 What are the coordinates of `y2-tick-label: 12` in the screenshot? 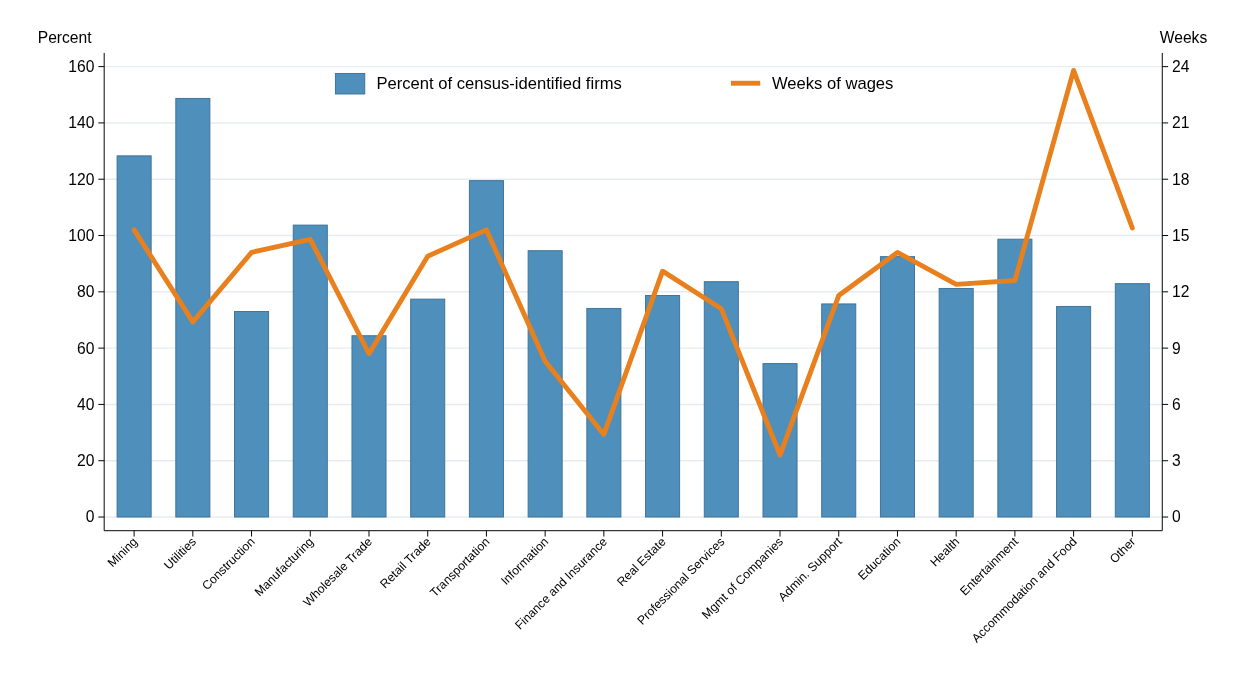 It's located at (1181, 292).